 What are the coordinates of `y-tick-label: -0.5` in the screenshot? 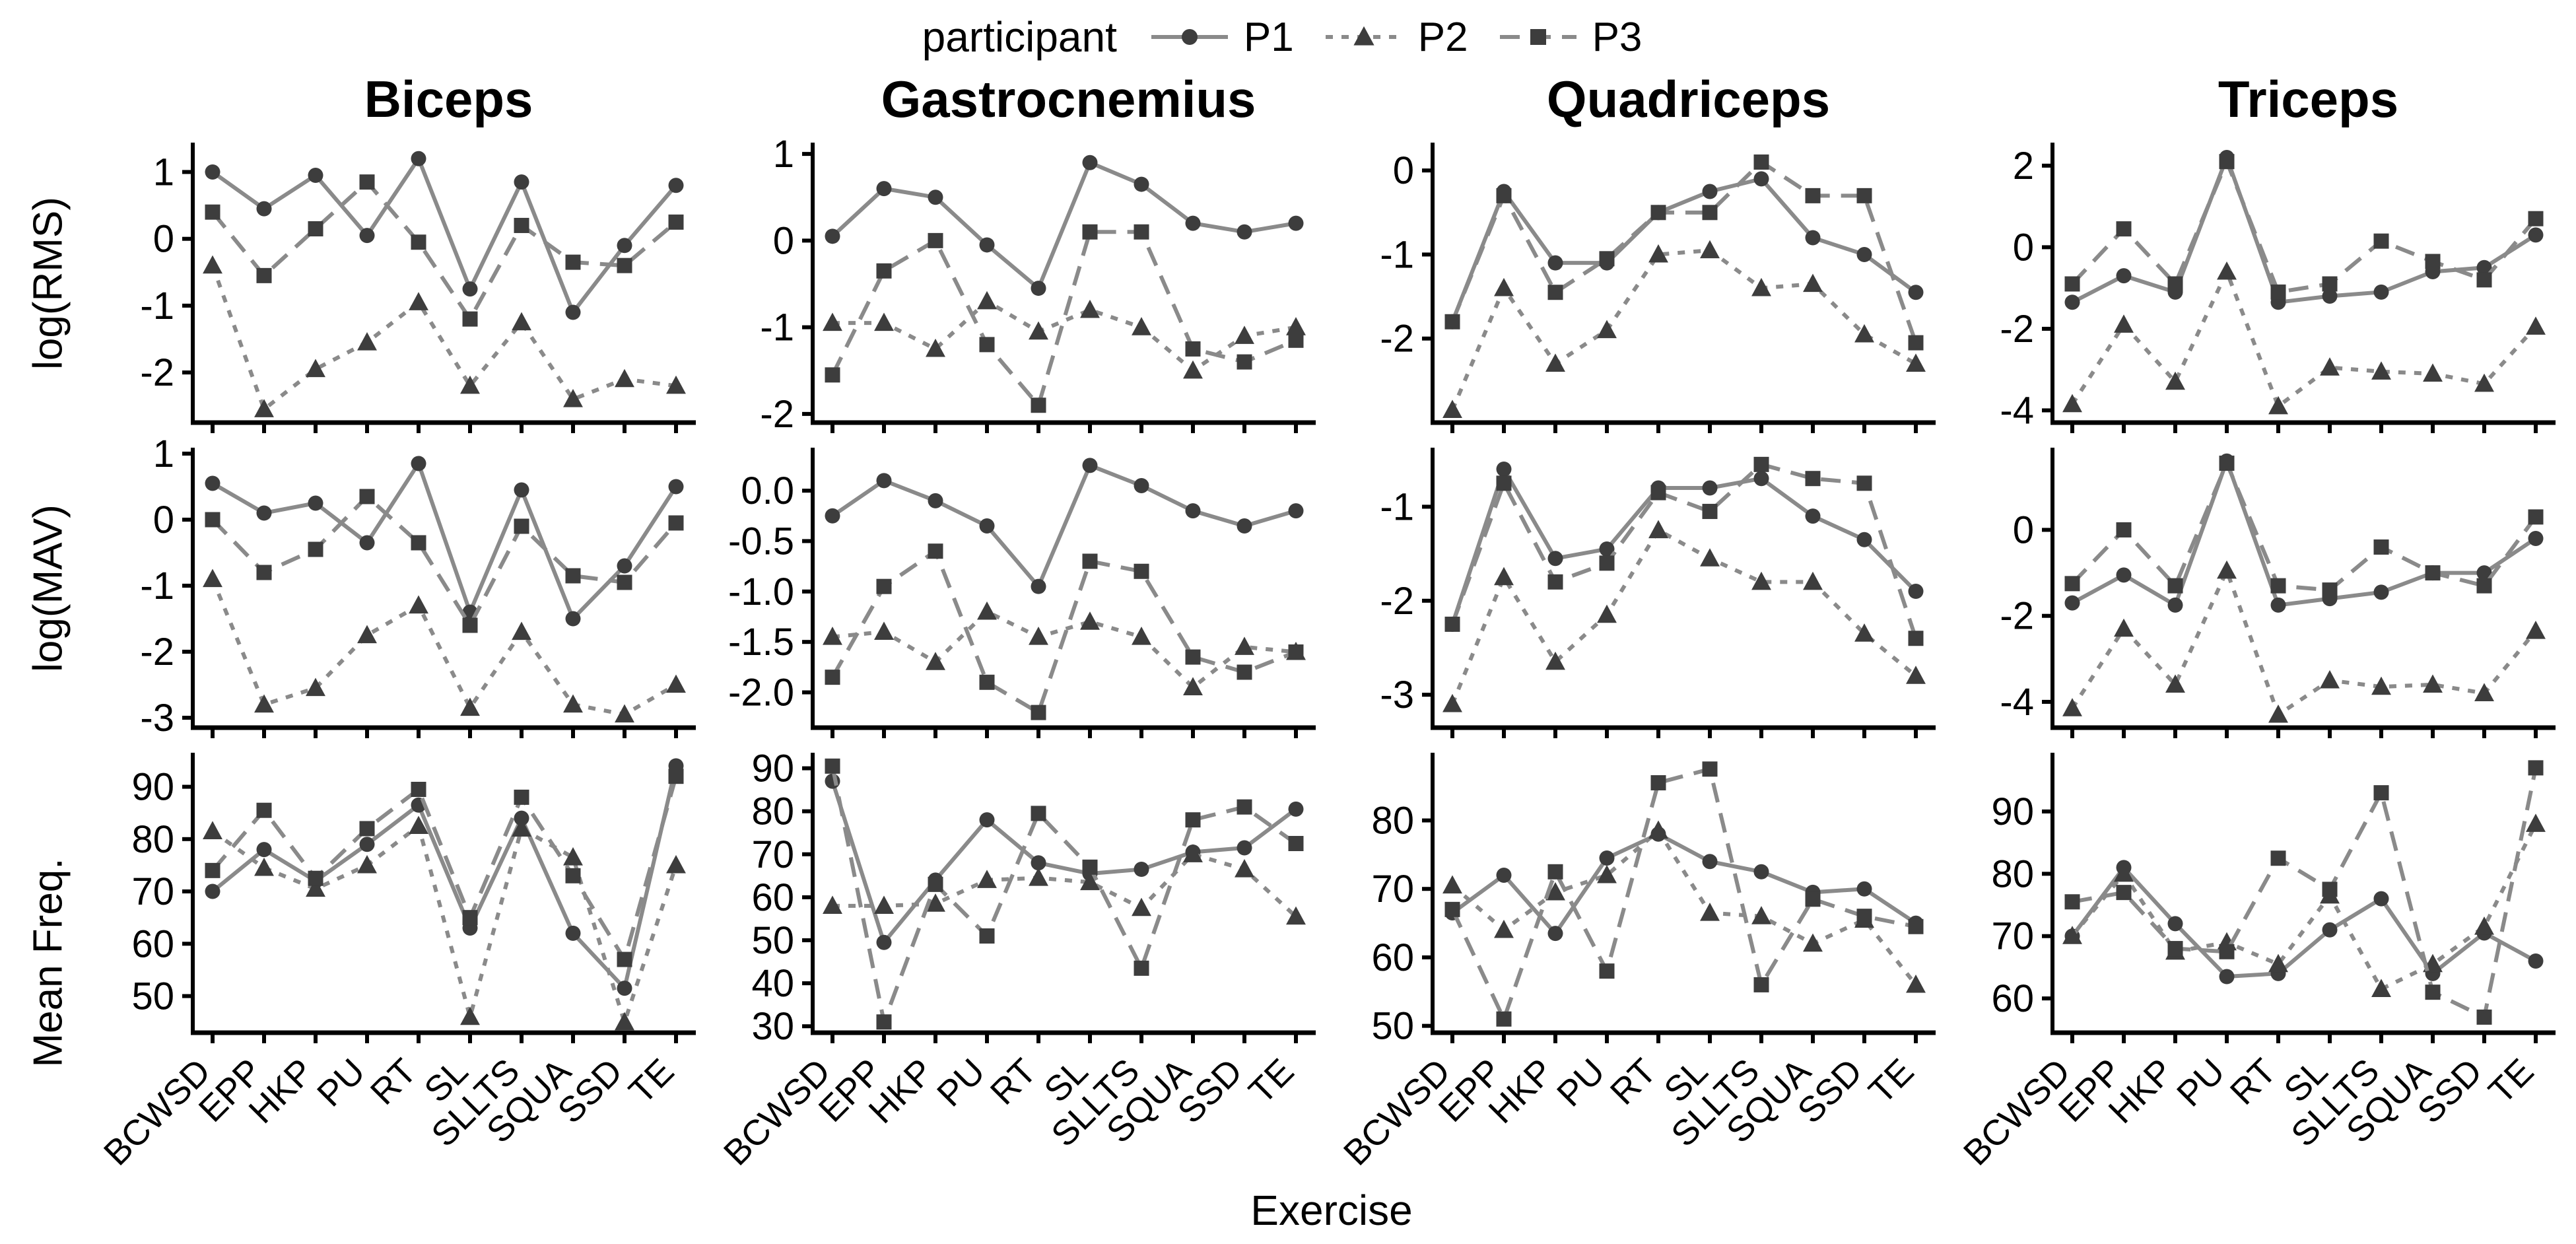 It's located at (761, 541).